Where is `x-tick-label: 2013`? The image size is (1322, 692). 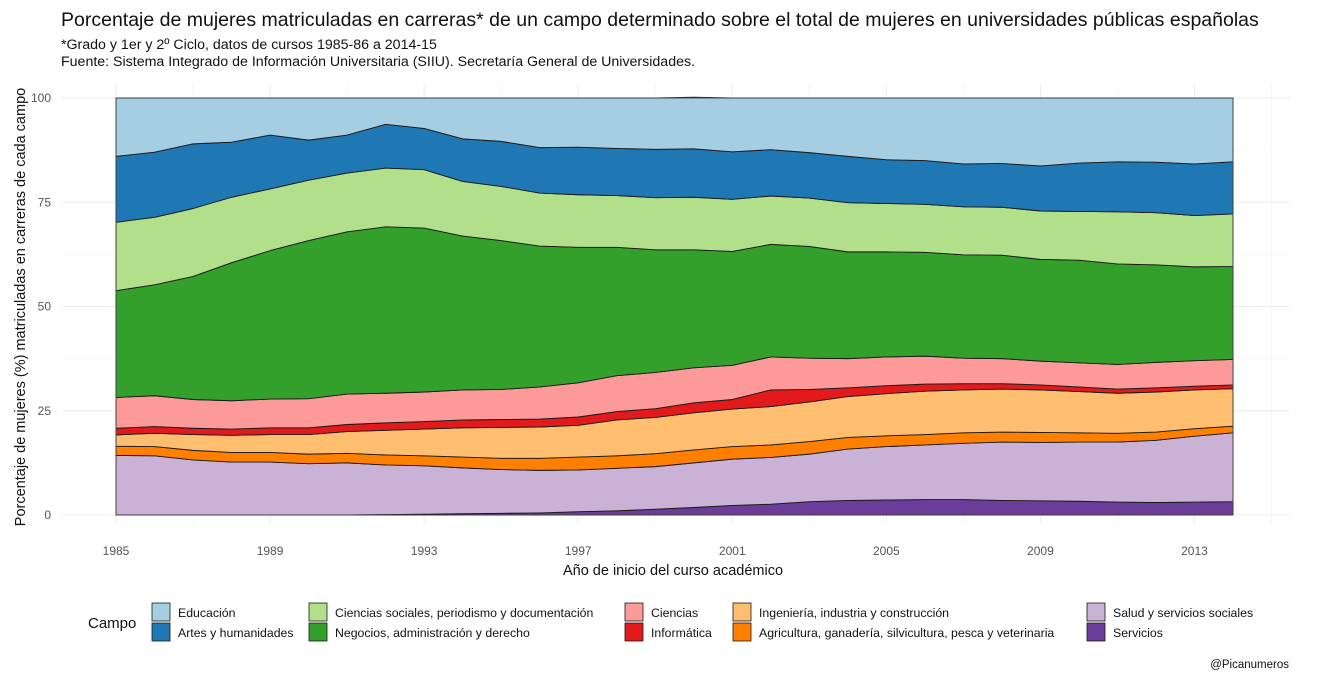 x-tick-label: 2013 is located at coordinates (1194, 551).